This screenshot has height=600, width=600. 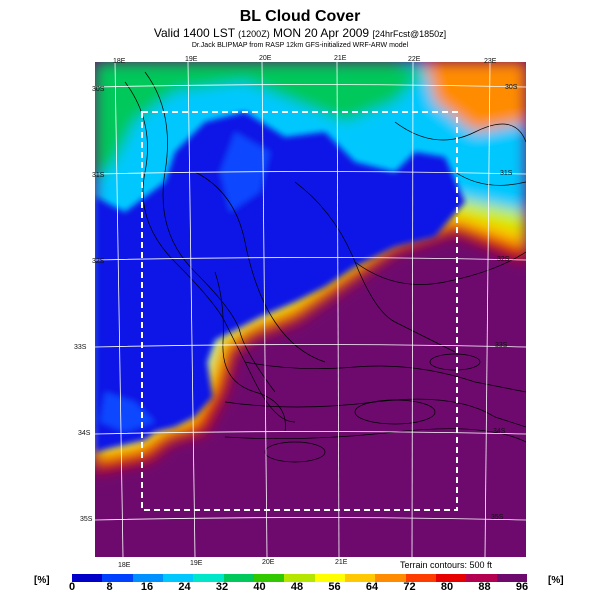 I want to click on terrain-note: Terrain contours: 500 ft, so click(x=446, y=565).